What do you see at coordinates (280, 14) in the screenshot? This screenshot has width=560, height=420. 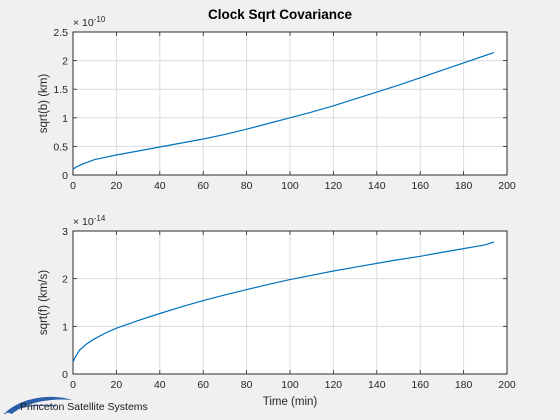 I see `chart-title: Clock Sqrt Covariance` at bounding box center [280, 14].